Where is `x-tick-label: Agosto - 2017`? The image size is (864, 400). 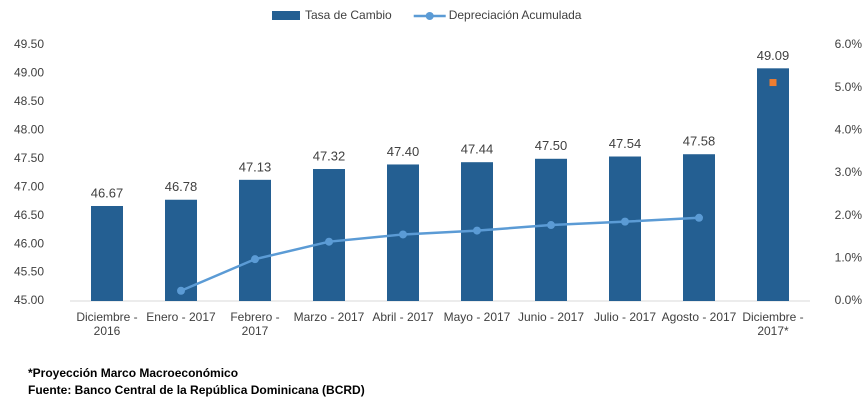
x-tick-label: Agosto - 2017 is located at coordinates (699, 317).